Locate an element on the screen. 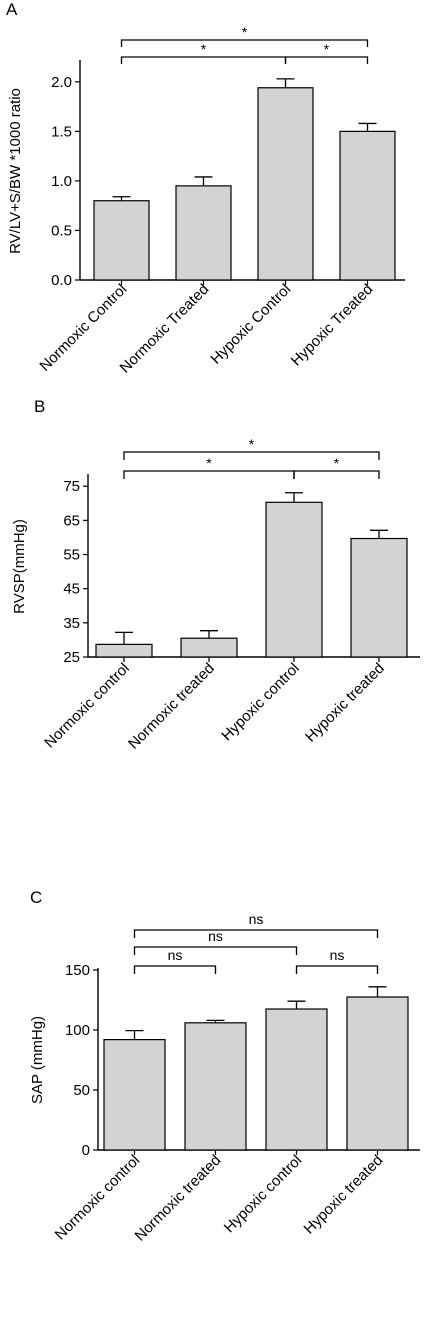  y-tick-label: 50 is located at coordinates (81, 1090).